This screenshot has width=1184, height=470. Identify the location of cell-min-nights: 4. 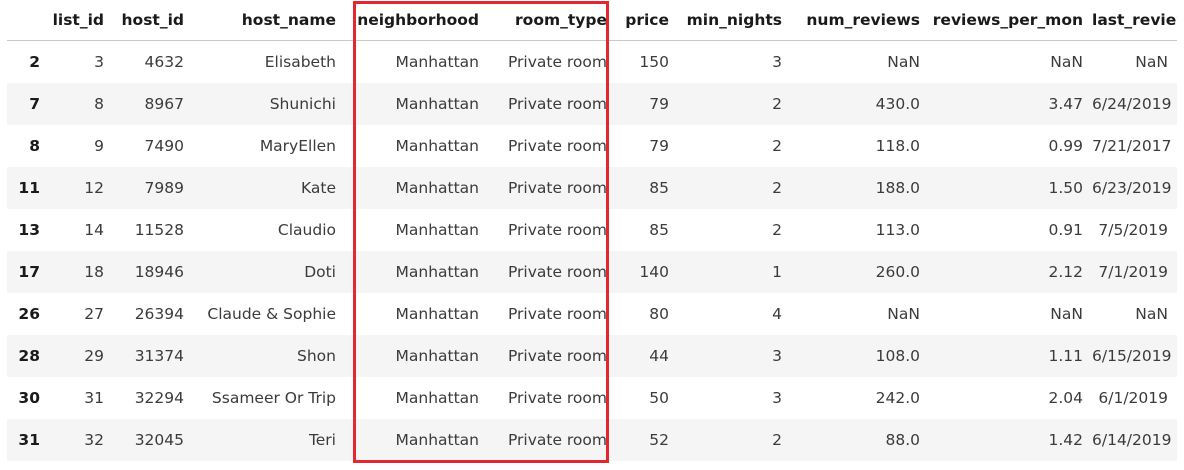
(777, 314).